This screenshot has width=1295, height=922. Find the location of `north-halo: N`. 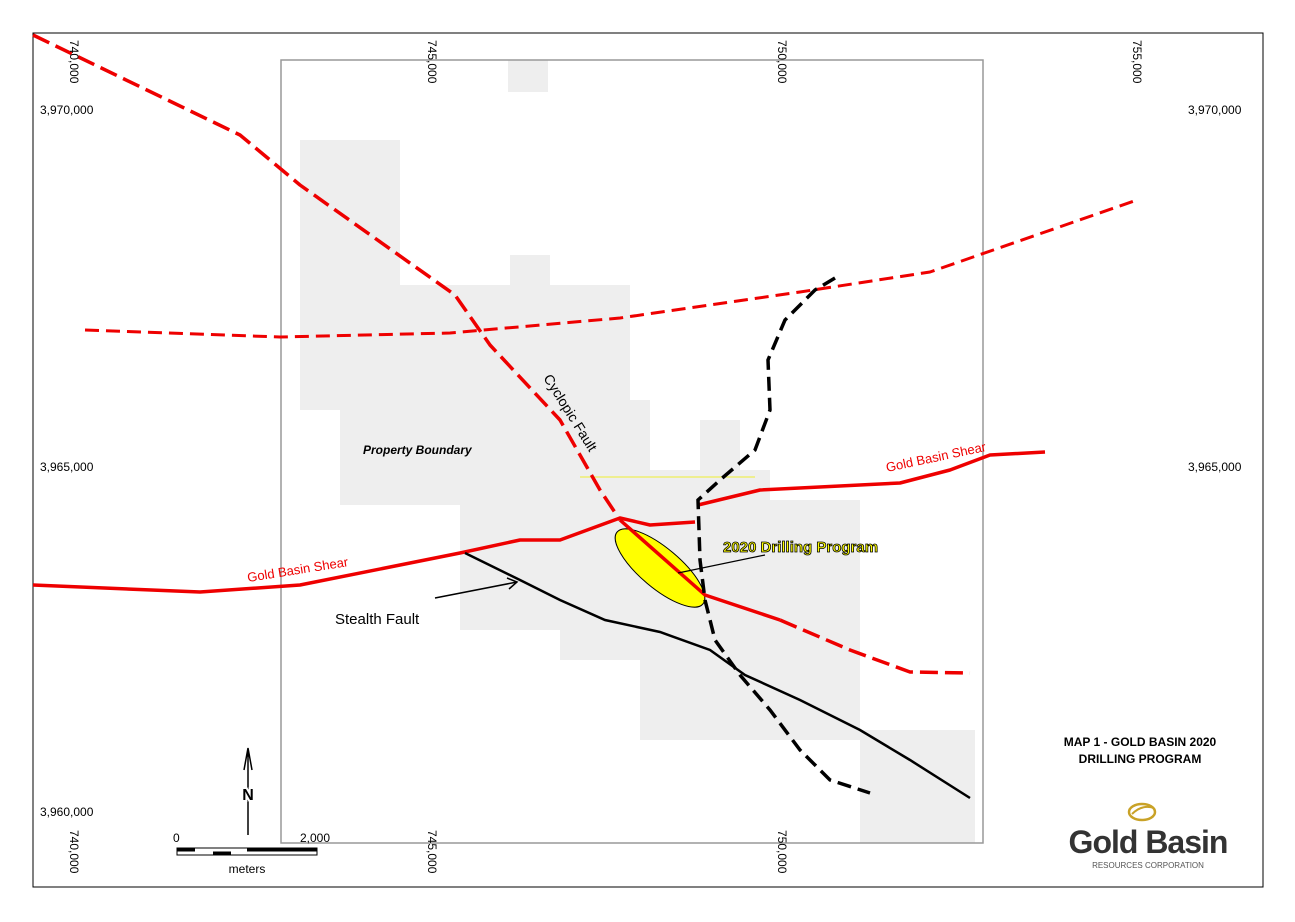

north-halo: N is located at coordinates (248, 795).